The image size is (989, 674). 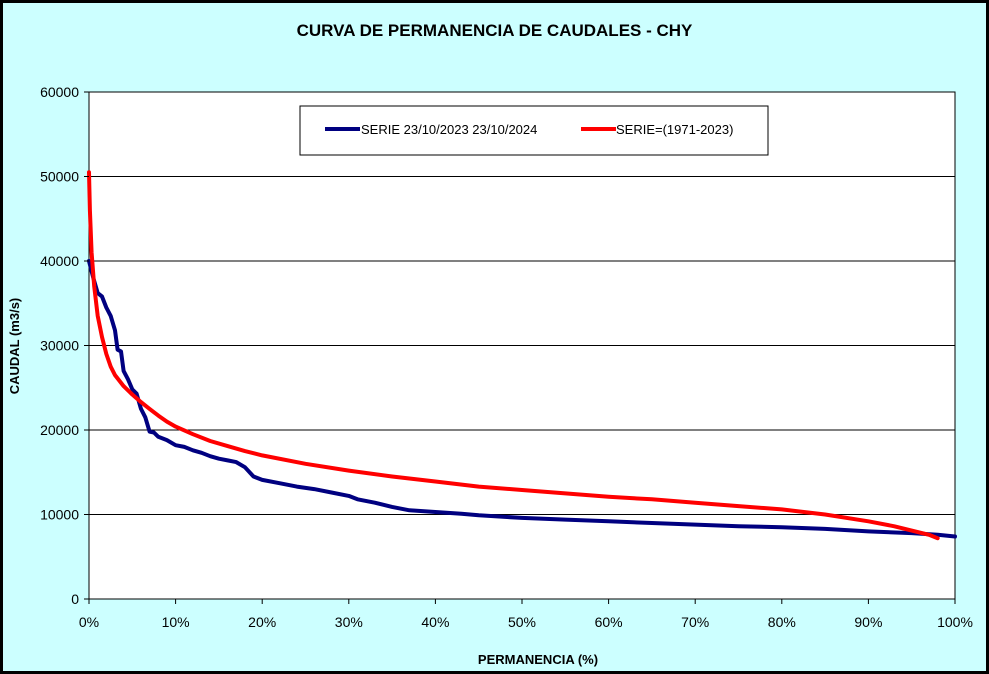 What do you see at coordinates (75, 599) in the screenshot?
I see `y-tick-label: 0` at bounding box center [75, 599].